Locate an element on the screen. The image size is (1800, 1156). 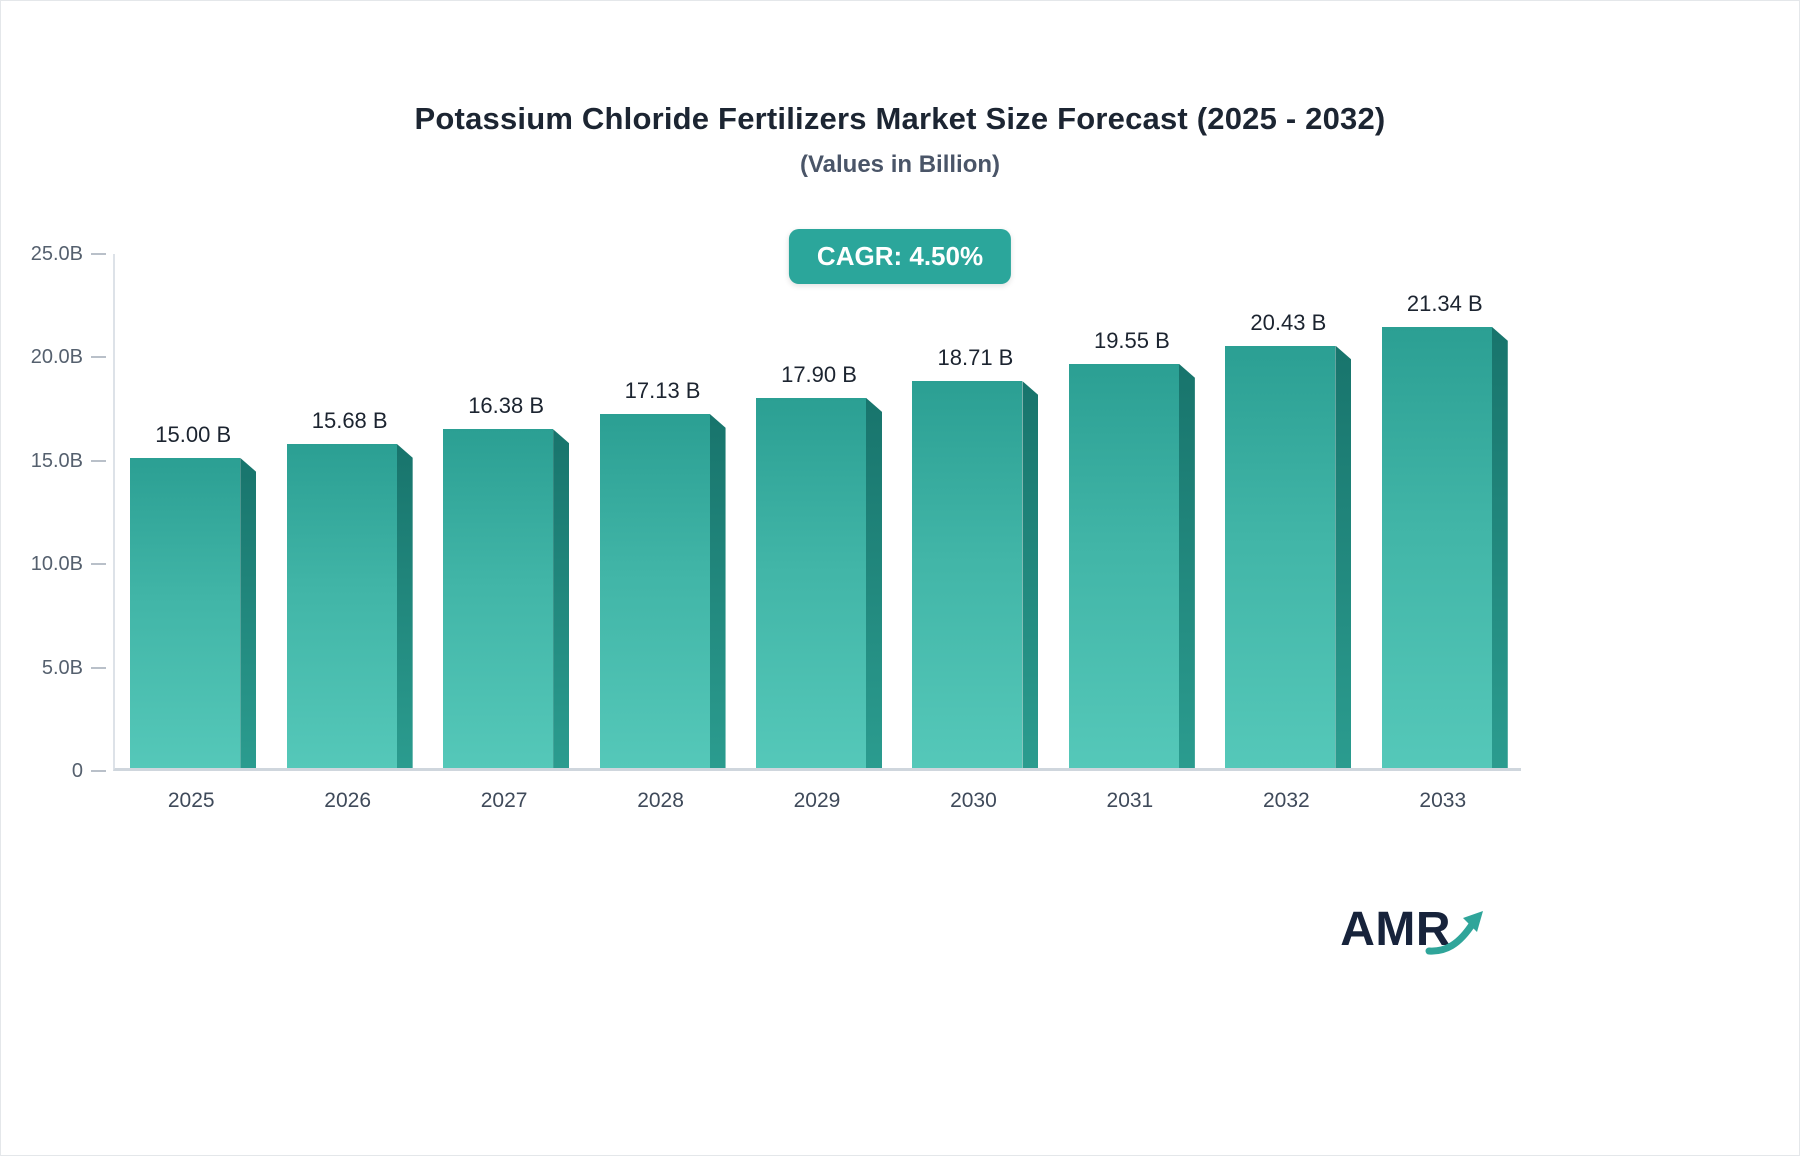
bar-group: 18.71 B is located at coordinates (975, 556).